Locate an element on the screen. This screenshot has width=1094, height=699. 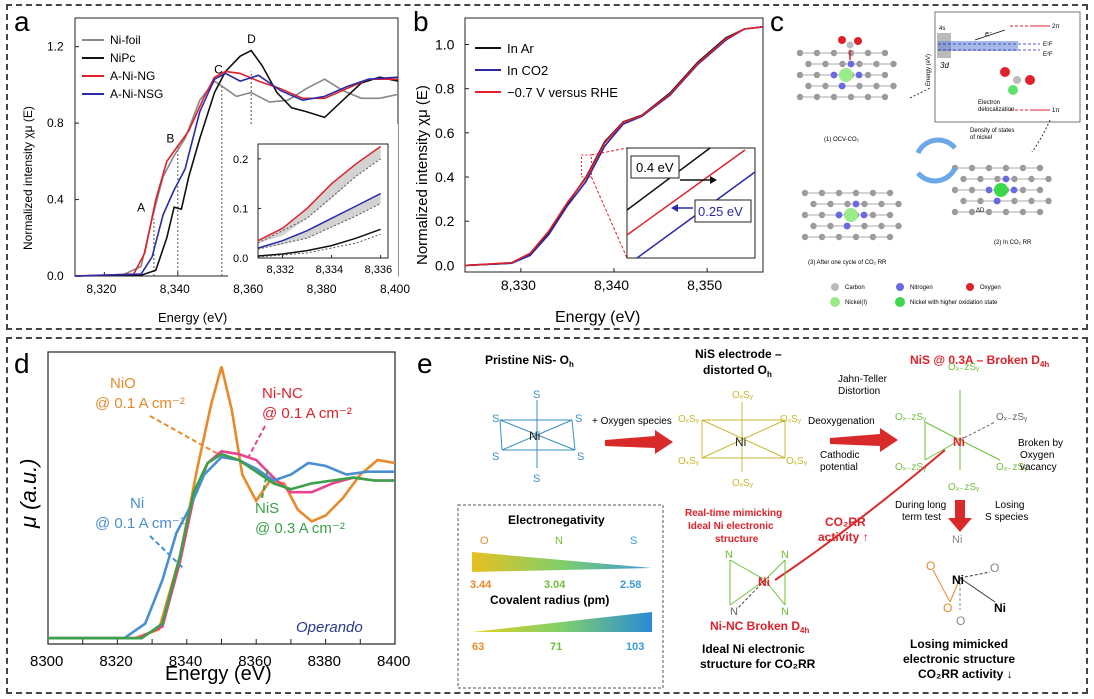
panel-letter-c: c is located at coordinates (777, 21).